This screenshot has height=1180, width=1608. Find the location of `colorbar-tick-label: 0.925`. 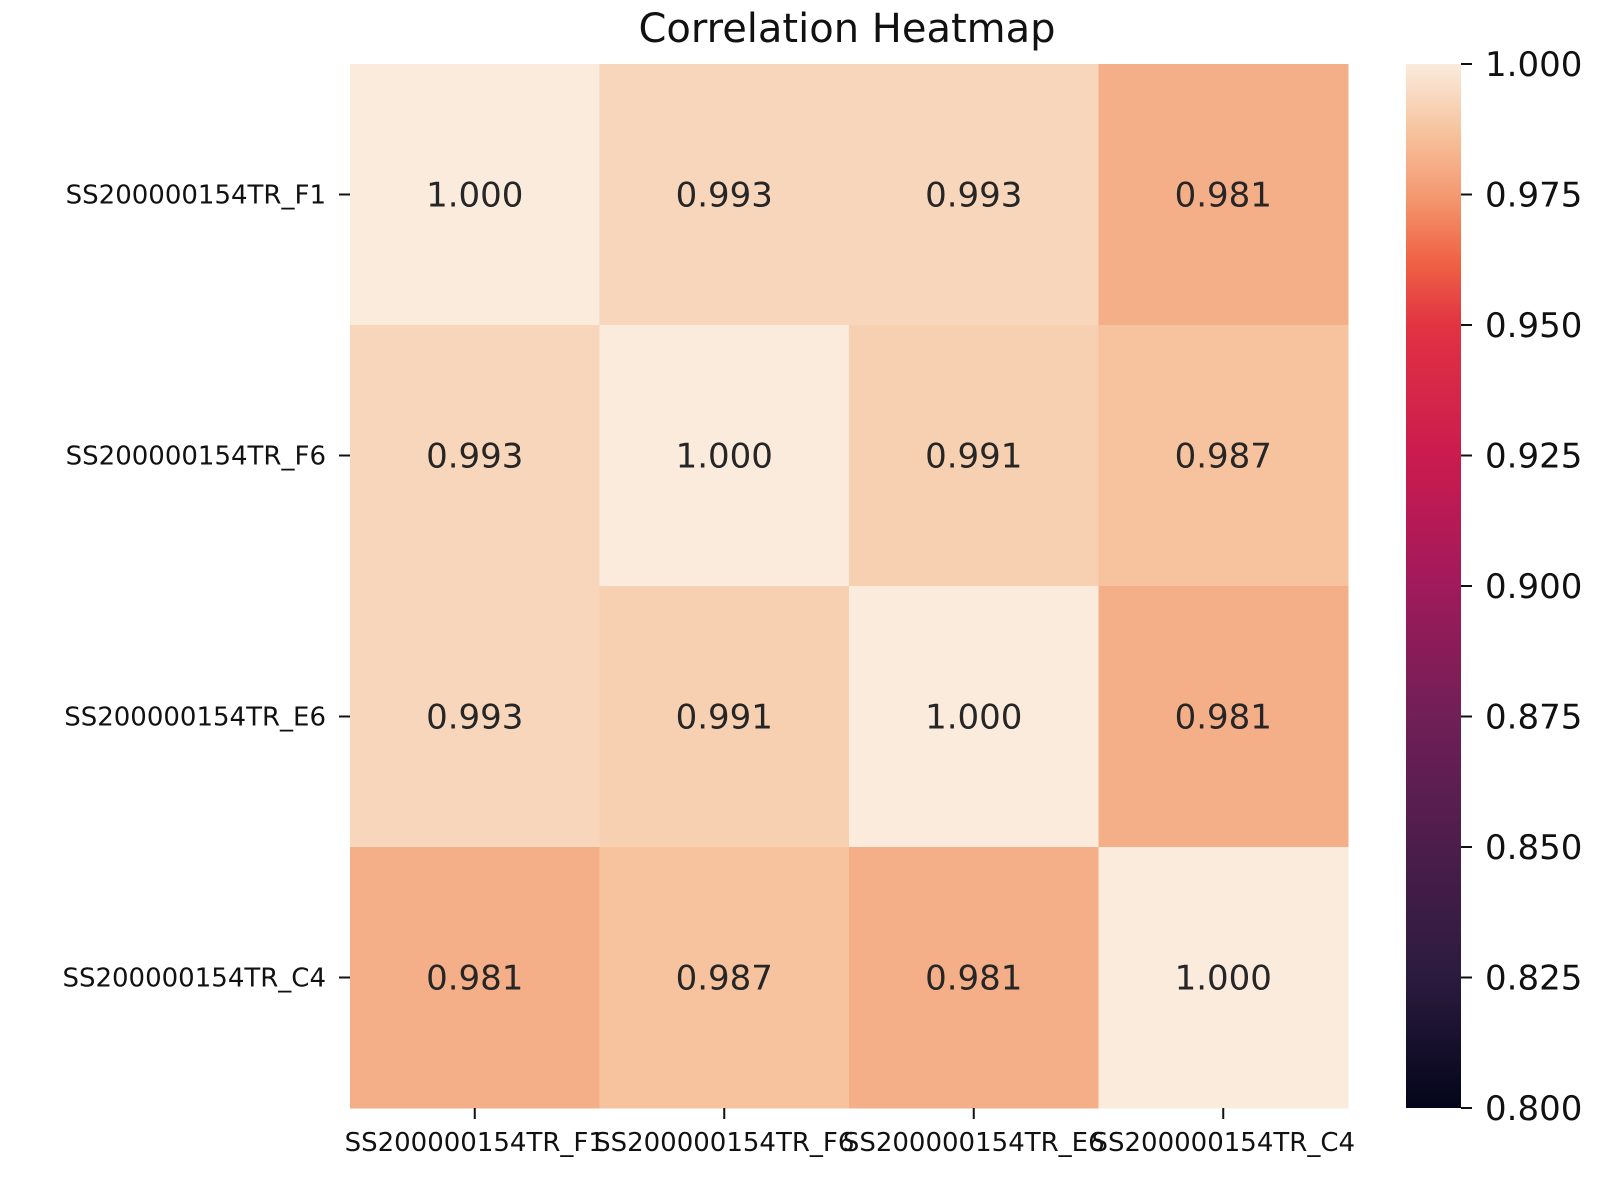

colorbar-tick-label: 0.925 is located at coordinates (1533, 457).